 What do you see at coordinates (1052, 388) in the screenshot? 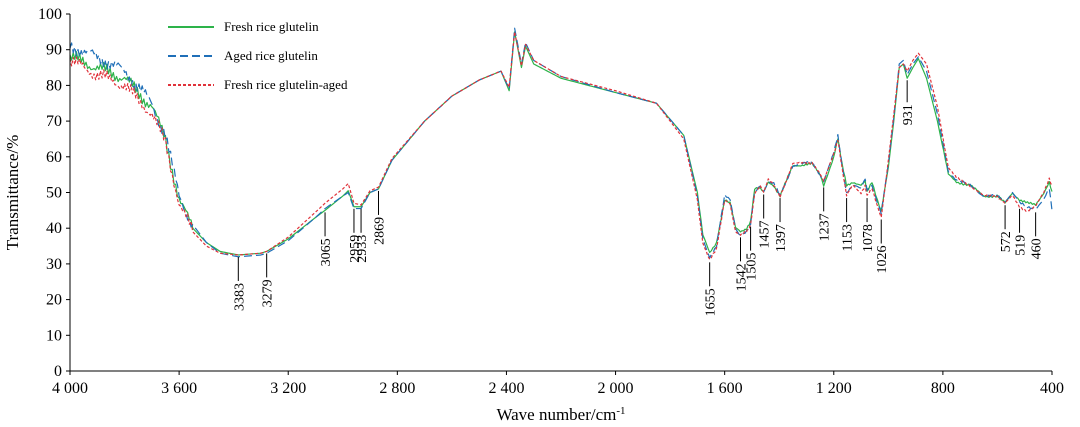
I see `x-tick-label: 400` at bounding box center [1052, 388].